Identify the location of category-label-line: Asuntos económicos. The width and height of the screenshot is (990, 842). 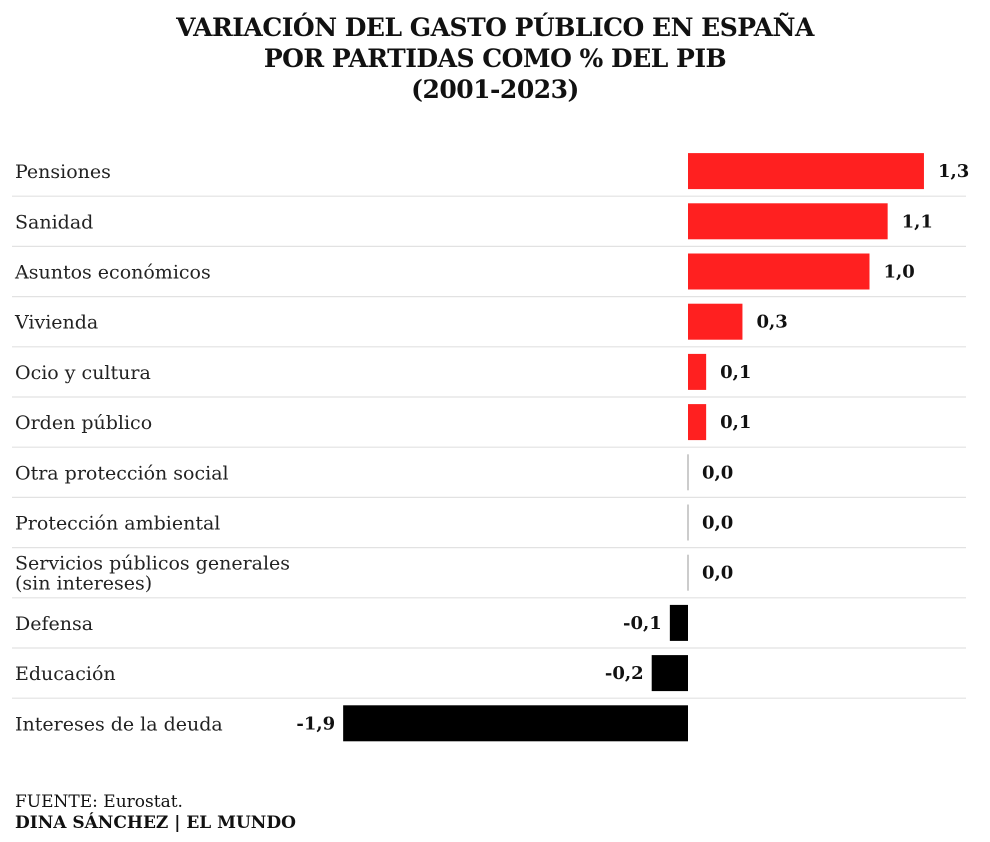
(112, 273).